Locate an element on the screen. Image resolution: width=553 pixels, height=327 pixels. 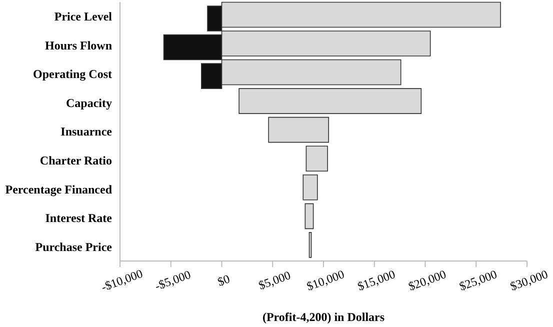
x-tick-label: $0 is located at coordinates (224, 280).